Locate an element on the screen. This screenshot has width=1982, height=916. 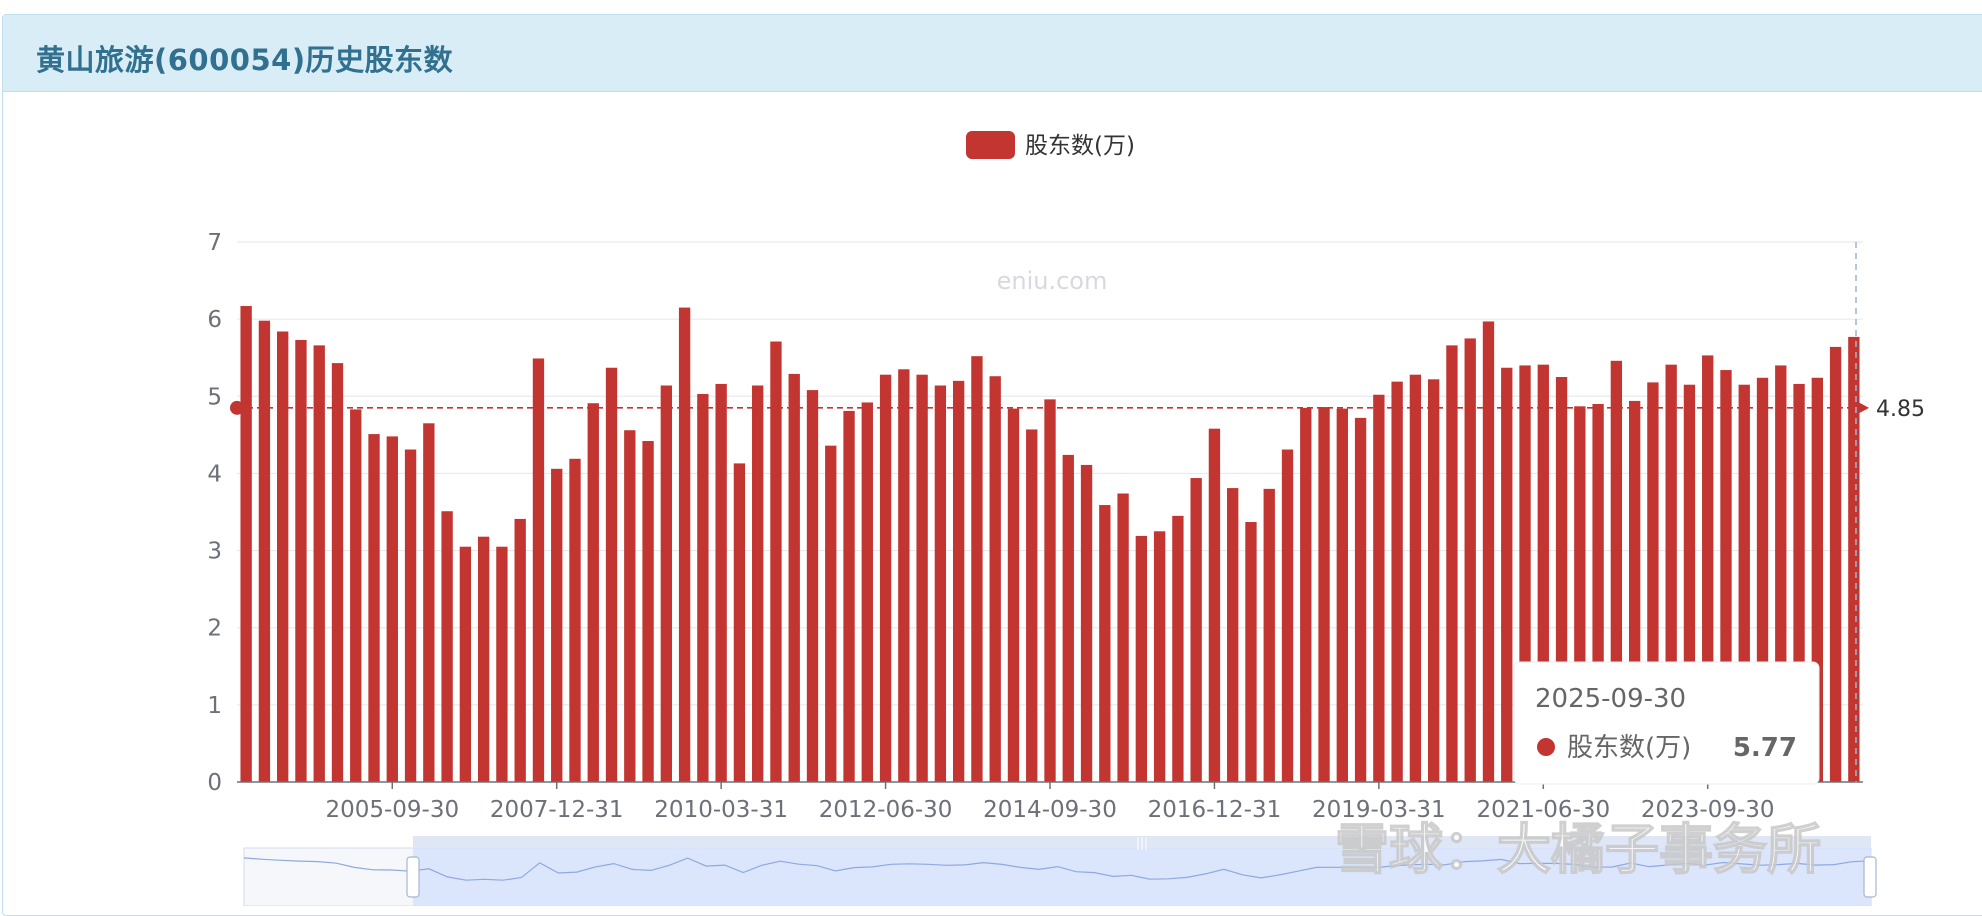
legend: 股东数(万) is located at coordinates (1050, 145).